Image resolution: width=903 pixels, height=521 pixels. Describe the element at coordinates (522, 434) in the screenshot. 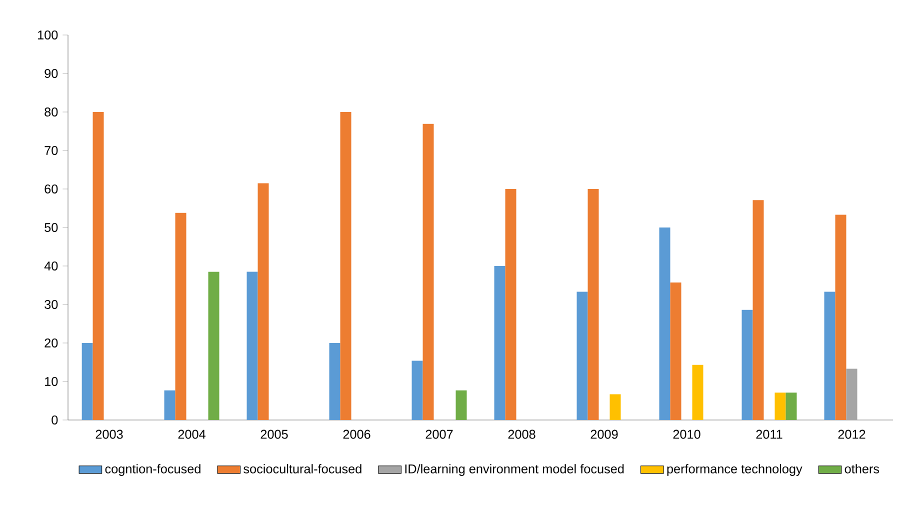

I see `x-tick-label: 2008` at that location.